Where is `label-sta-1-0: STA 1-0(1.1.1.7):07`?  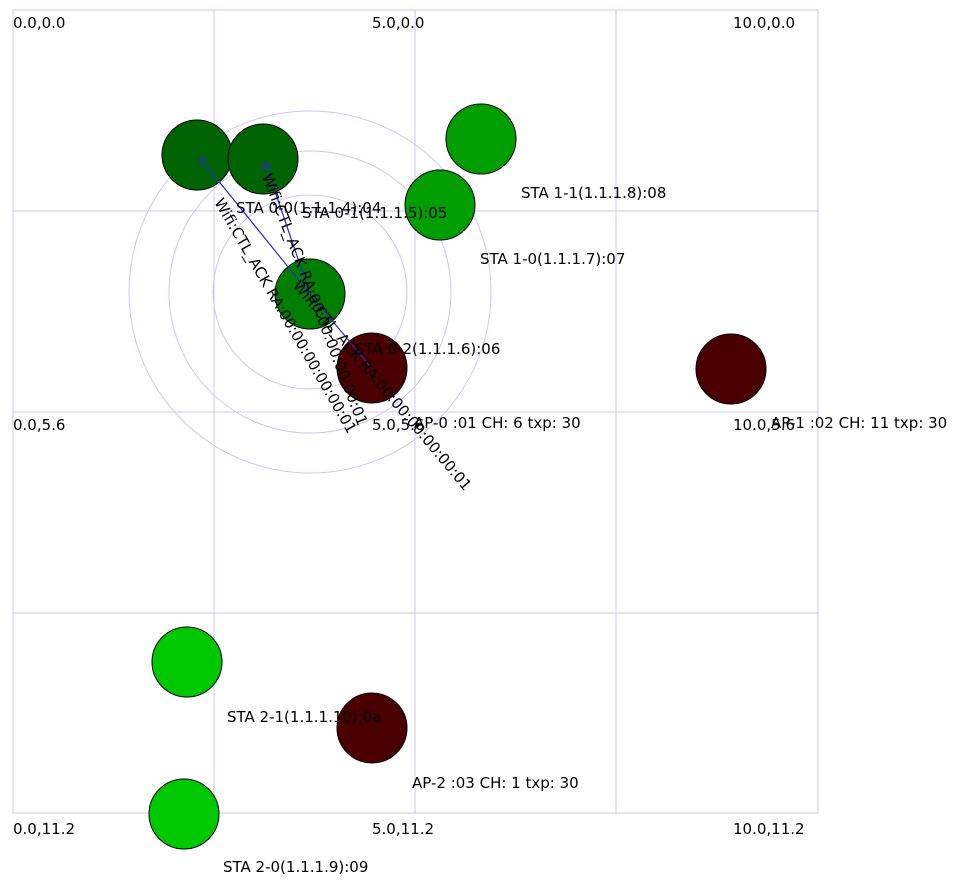 label-sta-1-0: STA 1-0(1.1.1.7):07 is located at coordinates (552, 259).